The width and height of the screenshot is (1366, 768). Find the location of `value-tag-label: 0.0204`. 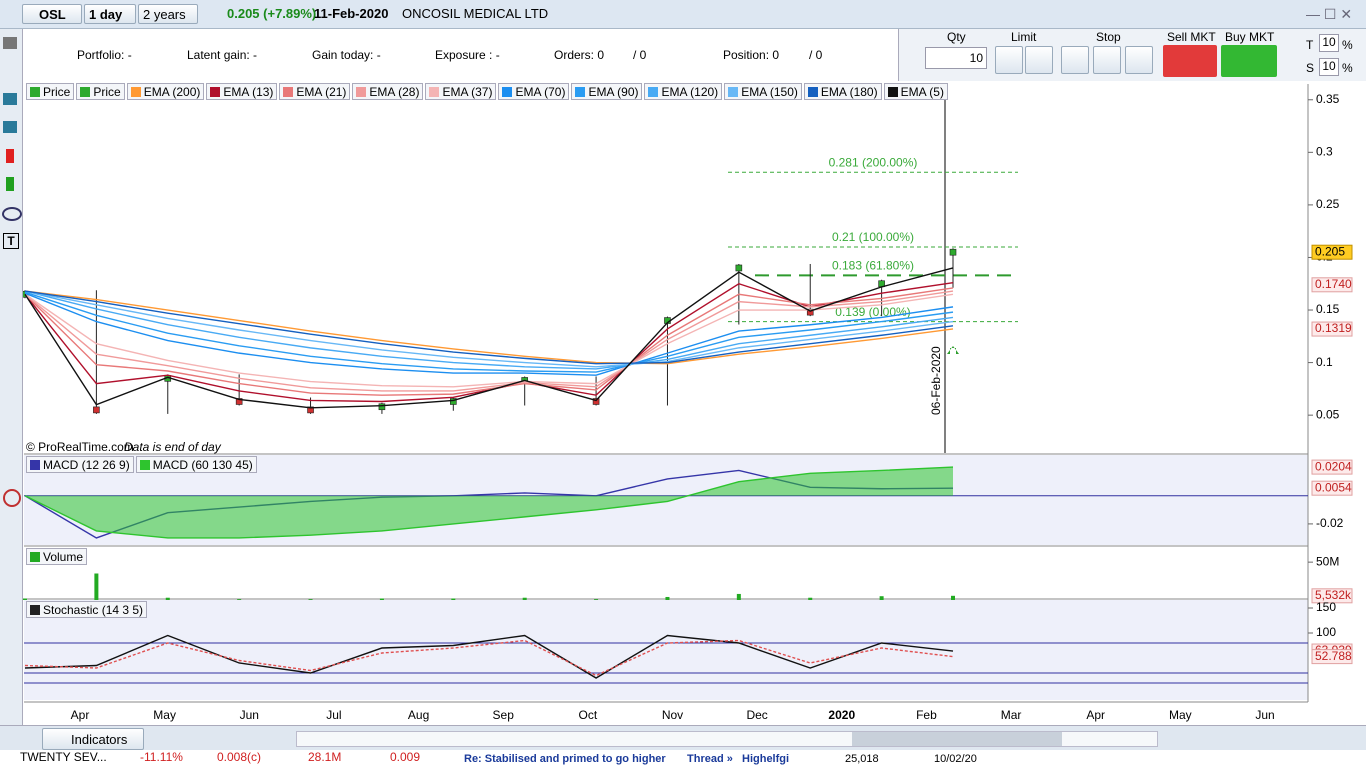

value-tag-label: 0.0204 is located at coordinates (1333, 466).